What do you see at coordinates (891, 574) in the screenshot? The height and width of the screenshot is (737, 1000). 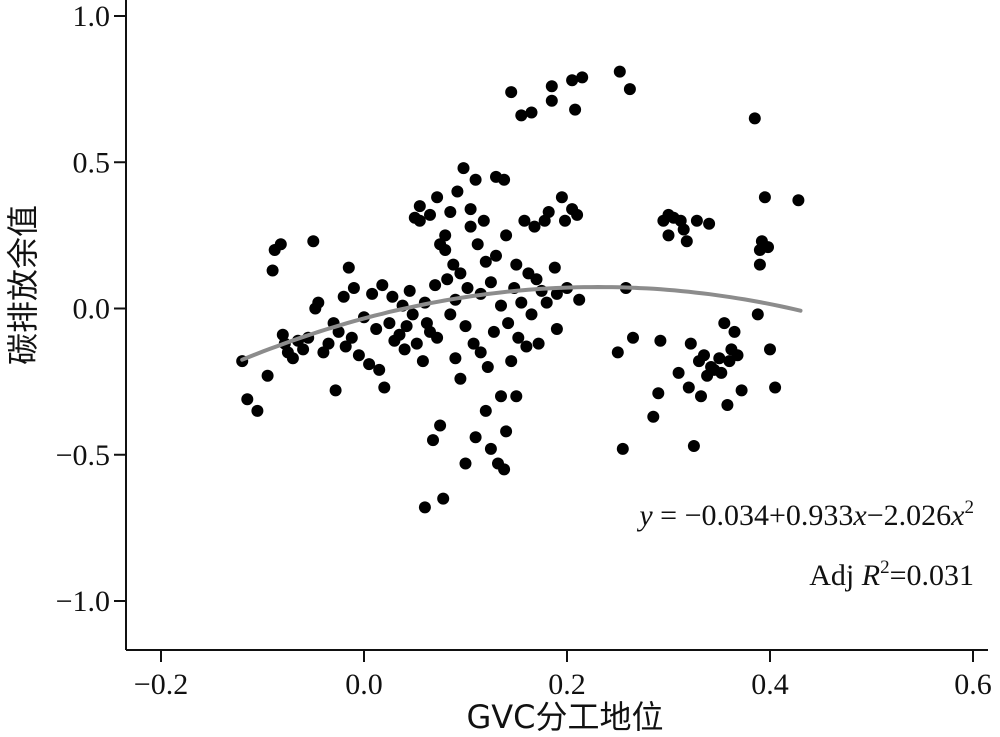 I see `adj-r2-label: Adj R2=0.031` at bounding box center [891, 574].